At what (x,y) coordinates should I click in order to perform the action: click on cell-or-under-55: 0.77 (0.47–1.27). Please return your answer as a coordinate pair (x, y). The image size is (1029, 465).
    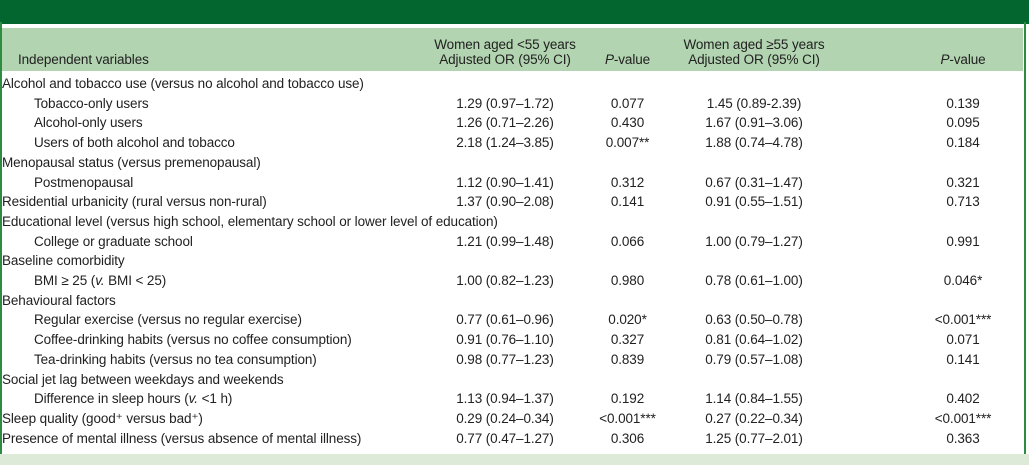
    Looking at the image, I should click on (505, 438).